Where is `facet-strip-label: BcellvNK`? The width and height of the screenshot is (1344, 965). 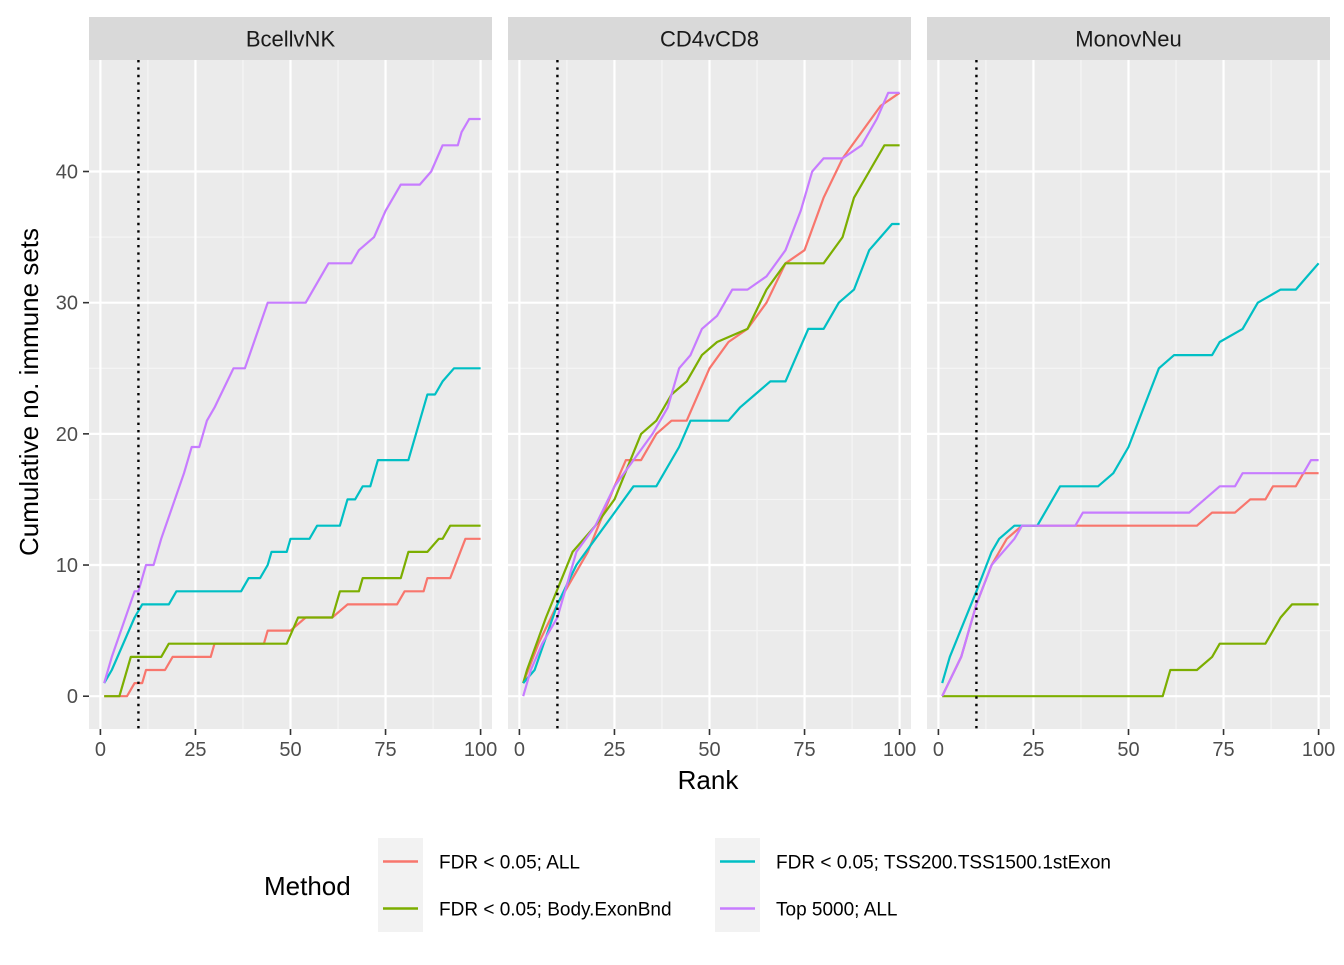
facet-strip-label: BcellvNK is located at coordinates (291, 39).